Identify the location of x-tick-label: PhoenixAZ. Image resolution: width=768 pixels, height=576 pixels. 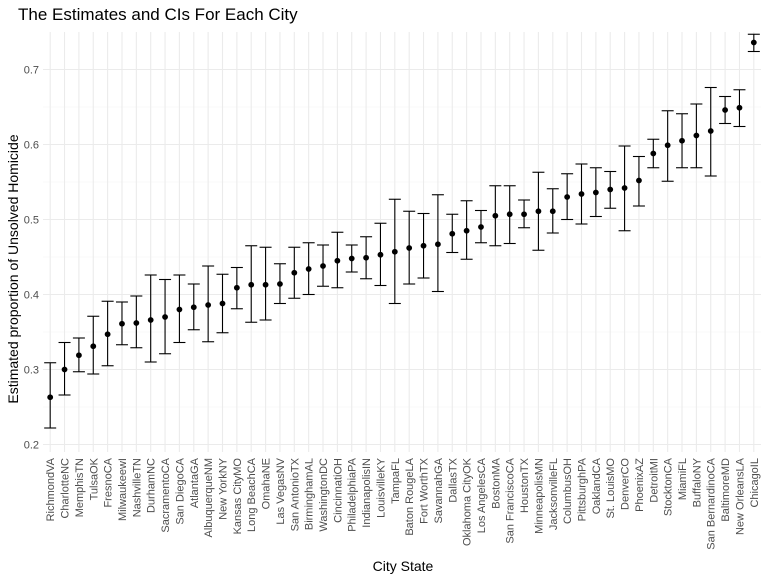
(640, 485).